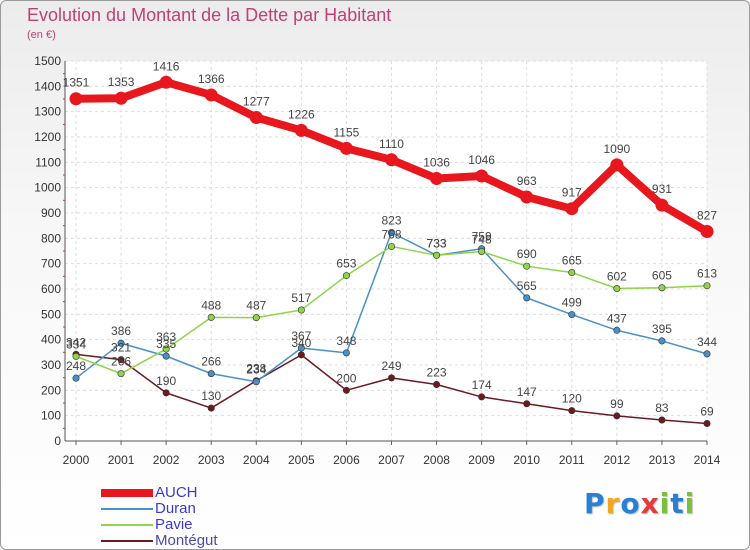 This screenshot has height=550, width=750. Describe the element at coordinates (51, 390) in the screenshot. I see `y-tick-label: 200` at that location.